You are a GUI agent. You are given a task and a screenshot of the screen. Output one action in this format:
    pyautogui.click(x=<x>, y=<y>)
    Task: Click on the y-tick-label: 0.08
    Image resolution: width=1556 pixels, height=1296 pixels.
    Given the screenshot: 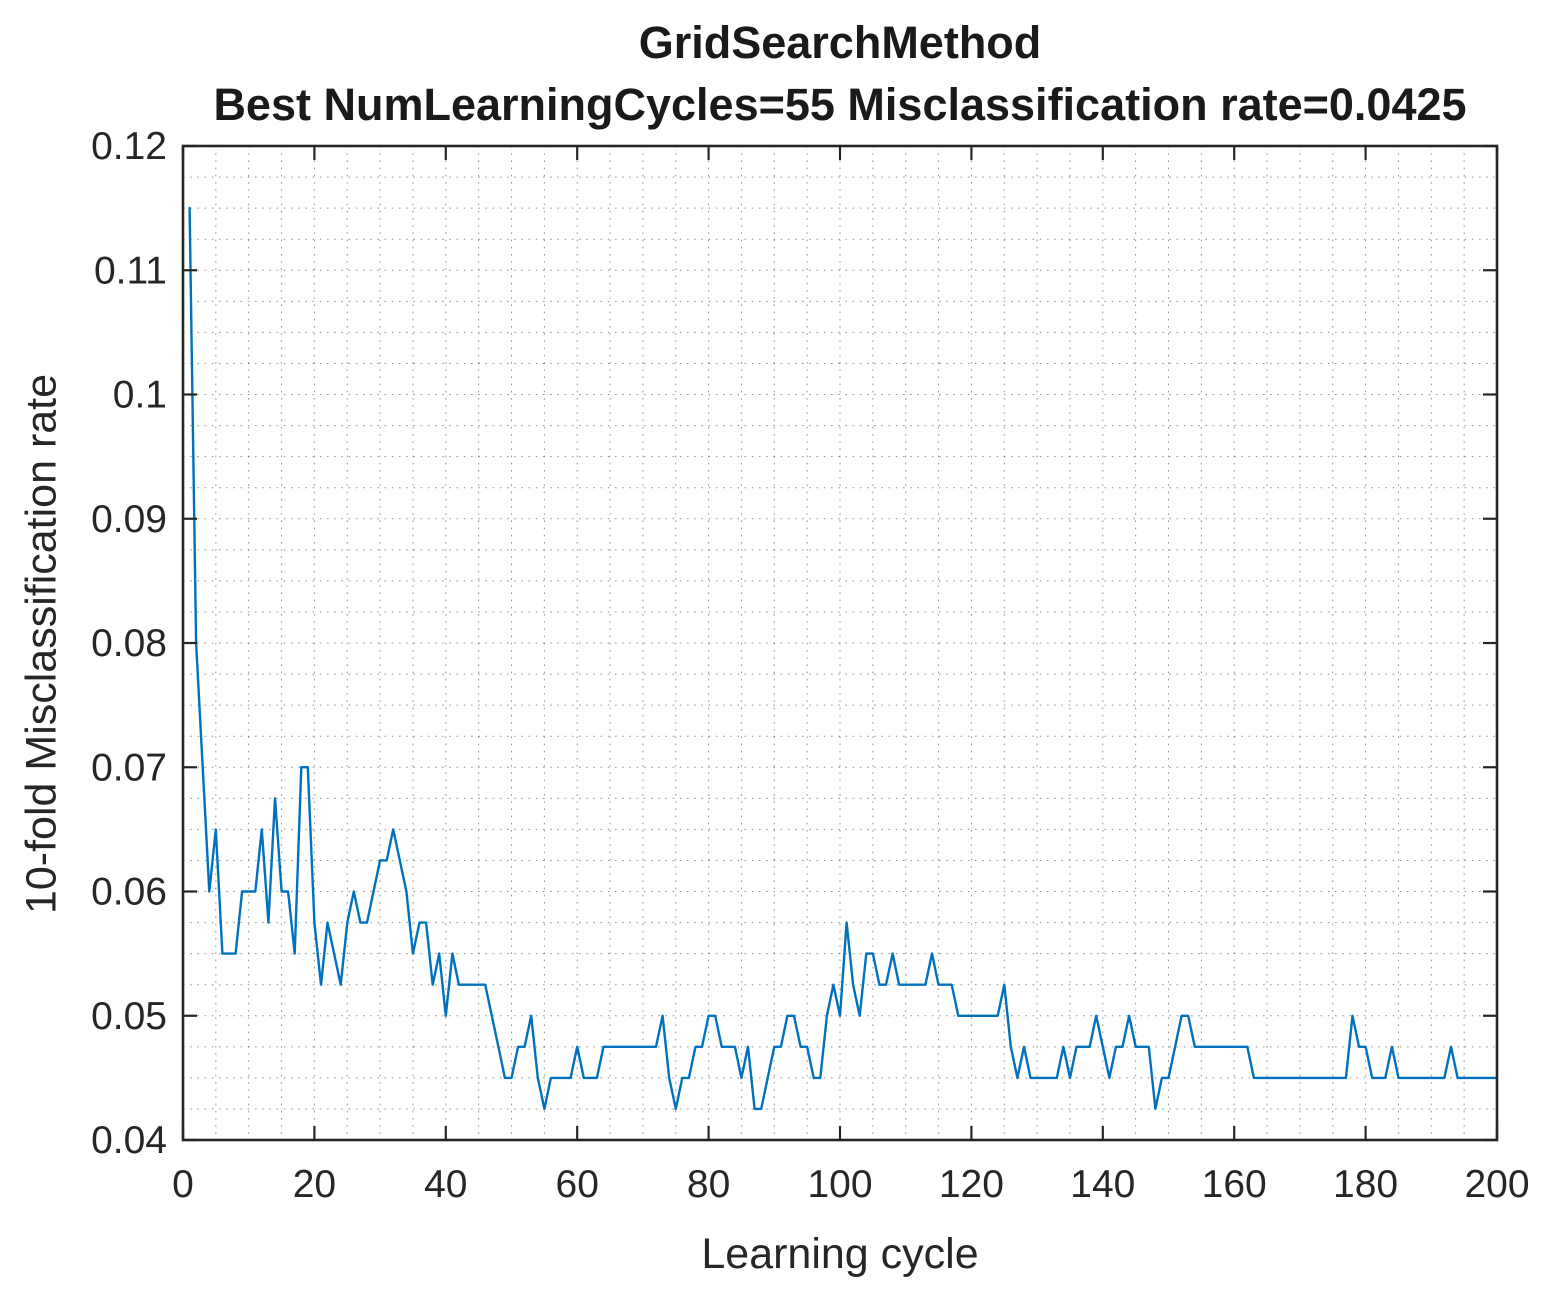 What is the action you would take?
    pyautogui.click(x=129, y=643)
    